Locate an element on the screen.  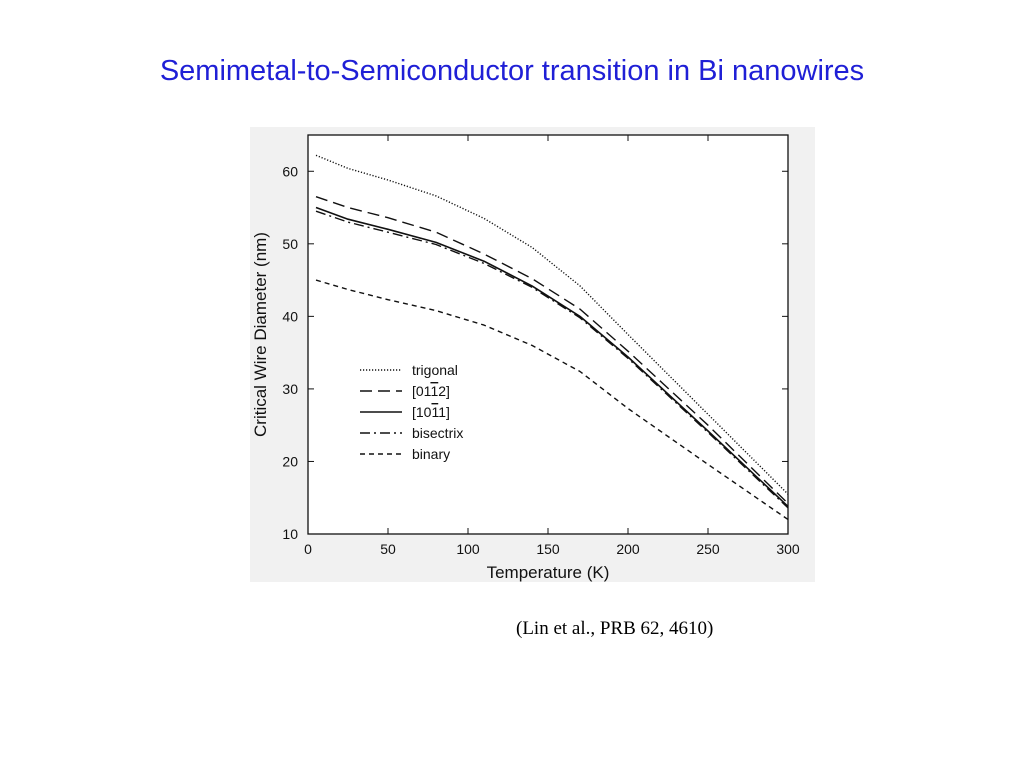
x-axis-label: Temperature (K) is located at coordinates (548, 572).